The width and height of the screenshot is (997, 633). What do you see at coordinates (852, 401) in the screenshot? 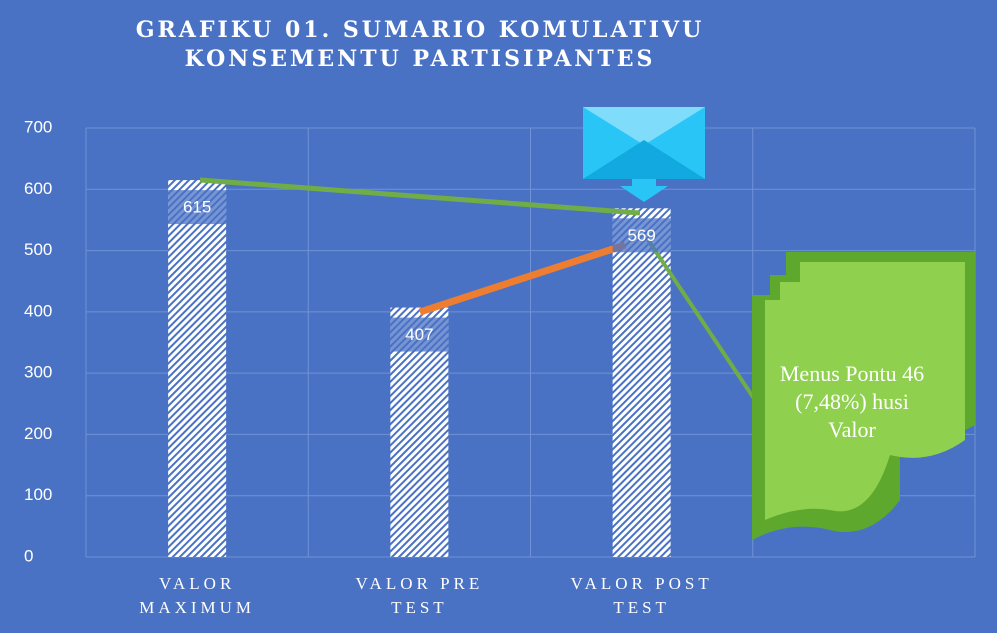
I see `annotation: Menus Pontu 46 (7,48%) husi Valor` at bounding box center [852, 401].